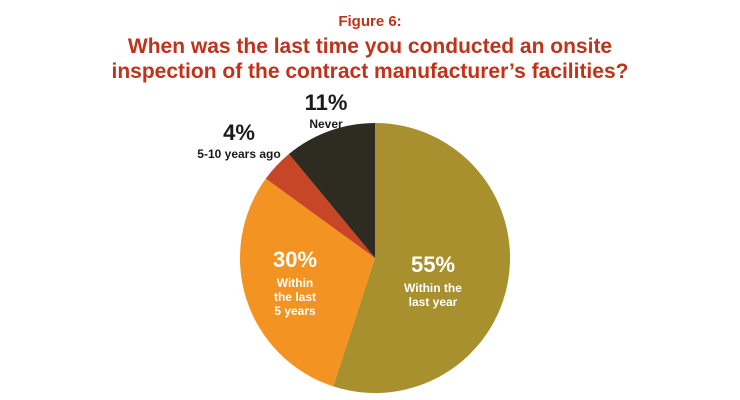 The width and height of the screenshot is (740, 400). I want to click on slice-percent-label: 11%, so click(326, 102).